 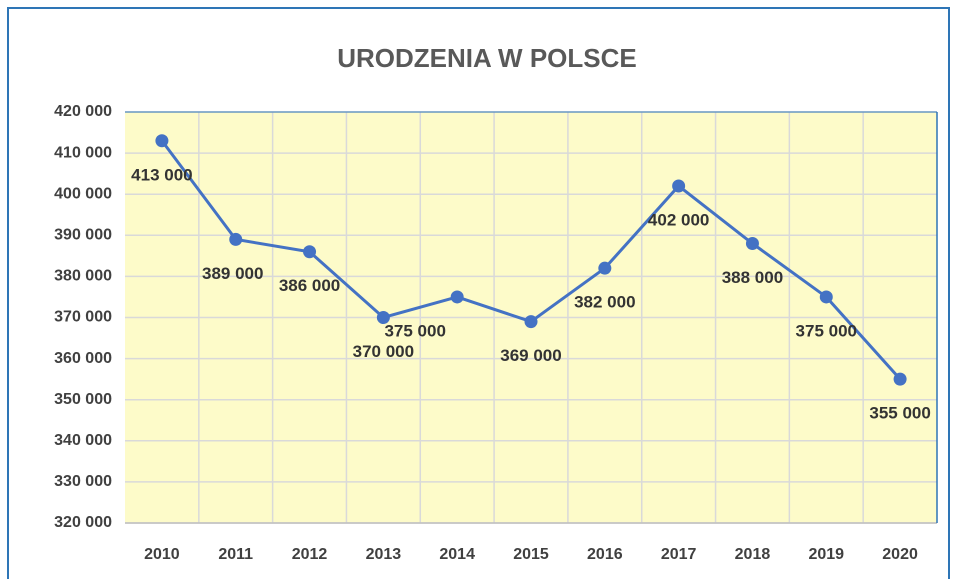 What do you see at coordinates (83, 235) in the screenshot?
I see `y-tick-label: 390 000` at bounding box center [83, 235].